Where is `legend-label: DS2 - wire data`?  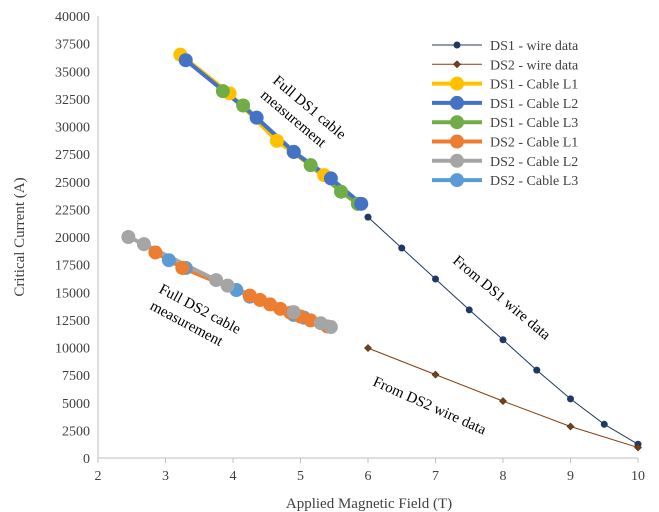 legend-label: DS2 - wire data is located at coordinates (534, 65).